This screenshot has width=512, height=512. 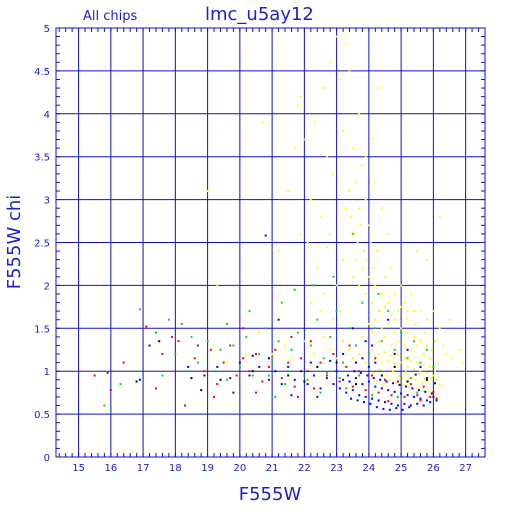 What do you see at coordinates (42, 329) in the screenshot?
I see `y-tick-label: 1.5` at bounding box center [42, 329].